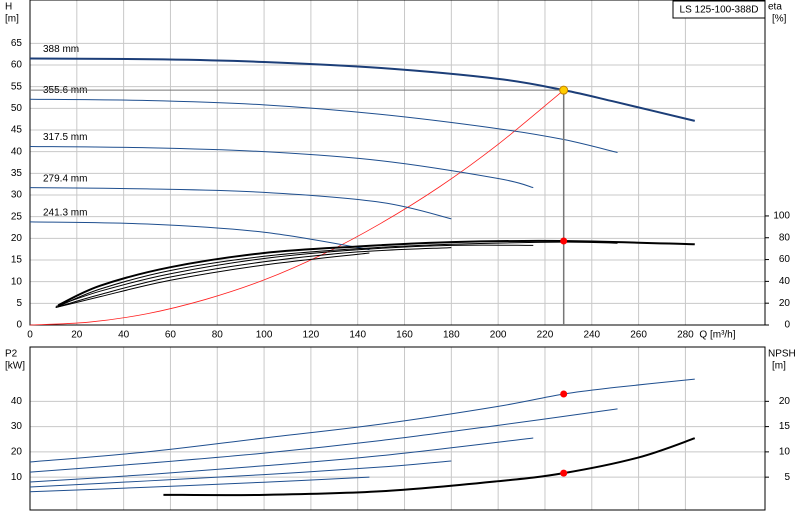 This screenshot has height=520, width=800. I want to click on x-tick-label: 100, so click(264, 335).